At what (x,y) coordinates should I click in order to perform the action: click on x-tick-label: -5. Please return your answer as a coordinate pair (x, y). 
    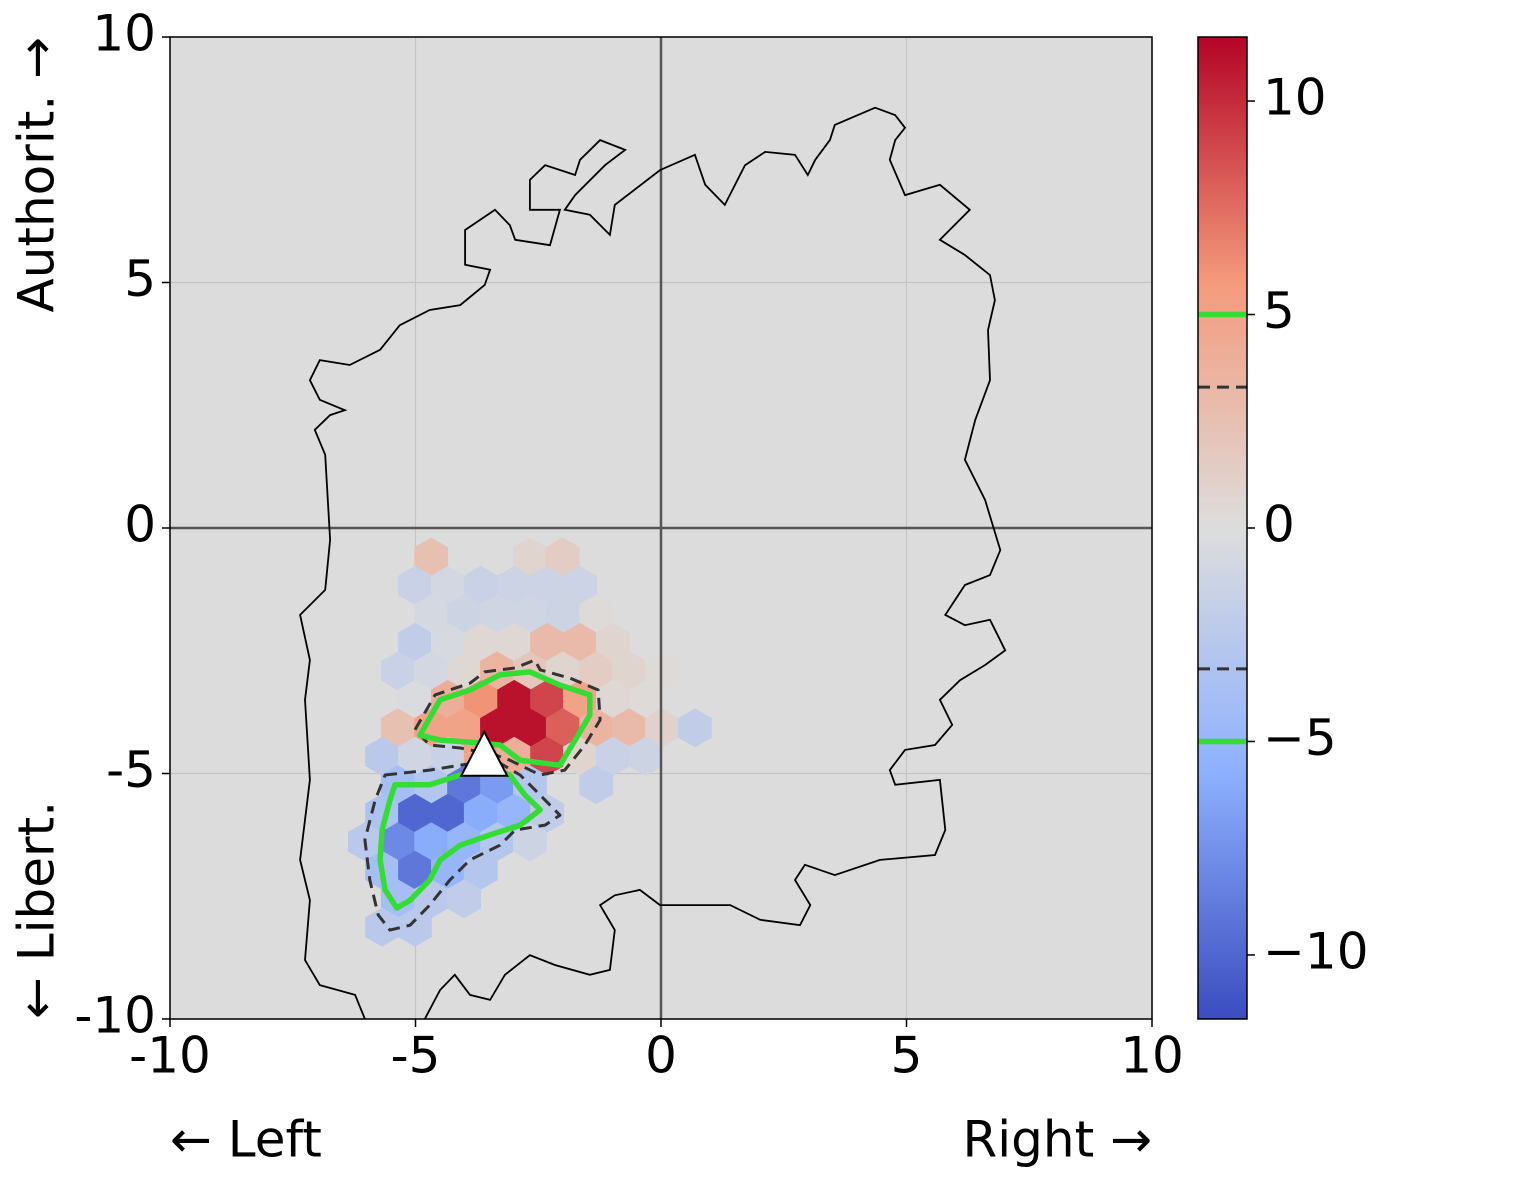
    Looking at the image, I should click on (416, 1056).